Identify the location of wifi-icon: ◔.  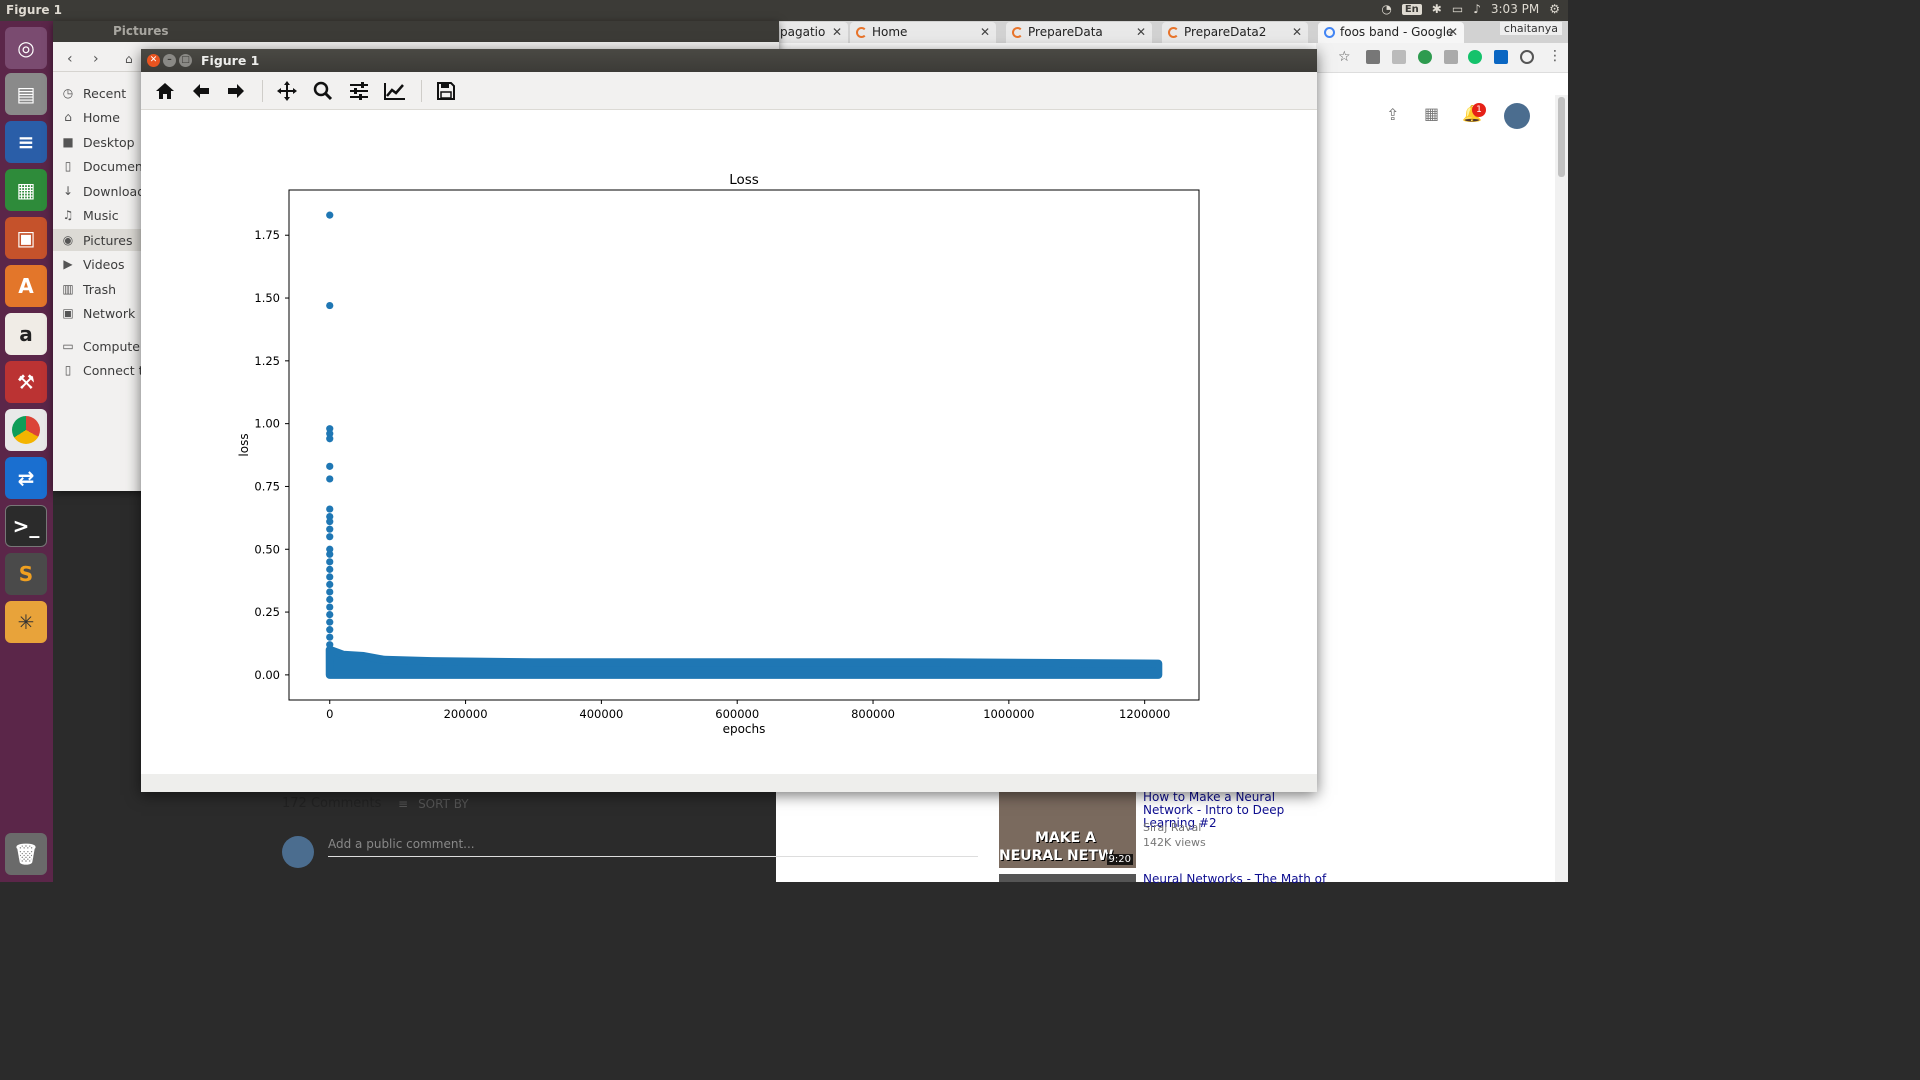
(1386, 9).